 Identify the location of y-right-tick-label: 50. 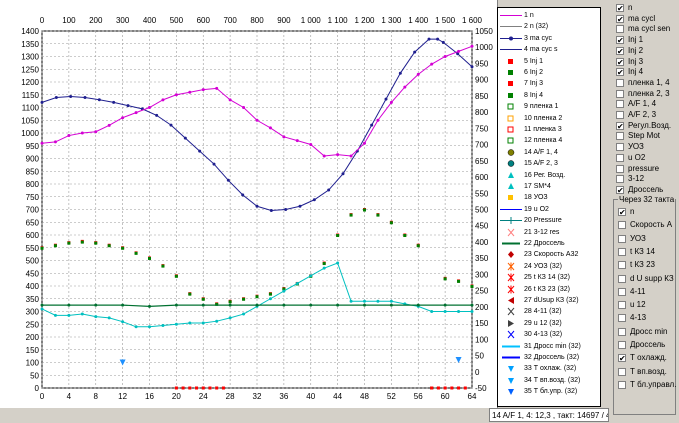
(479, 356).